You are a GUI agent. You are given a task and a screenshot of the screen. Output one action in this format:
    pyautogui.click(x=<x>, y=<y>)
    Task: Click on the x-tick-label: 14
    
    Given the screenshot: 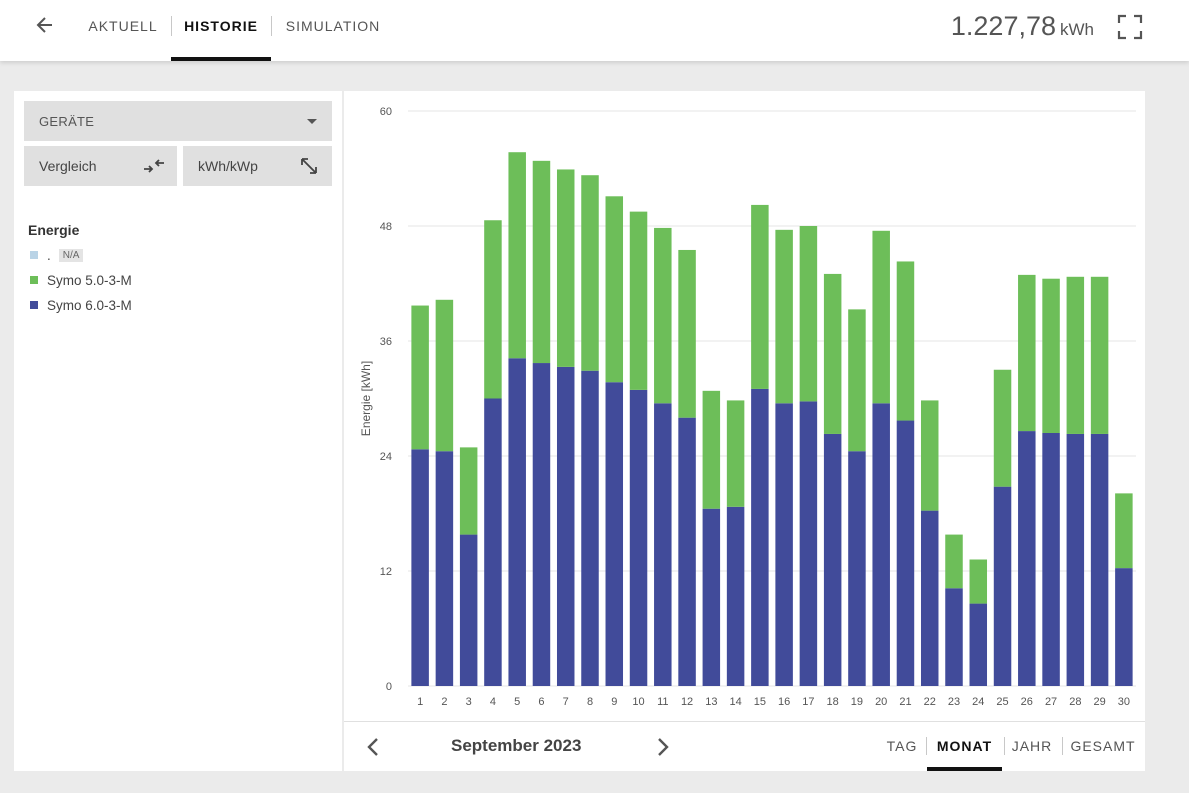 What is the action you would take?
    pyautogui.click(x=735, y=702)
    